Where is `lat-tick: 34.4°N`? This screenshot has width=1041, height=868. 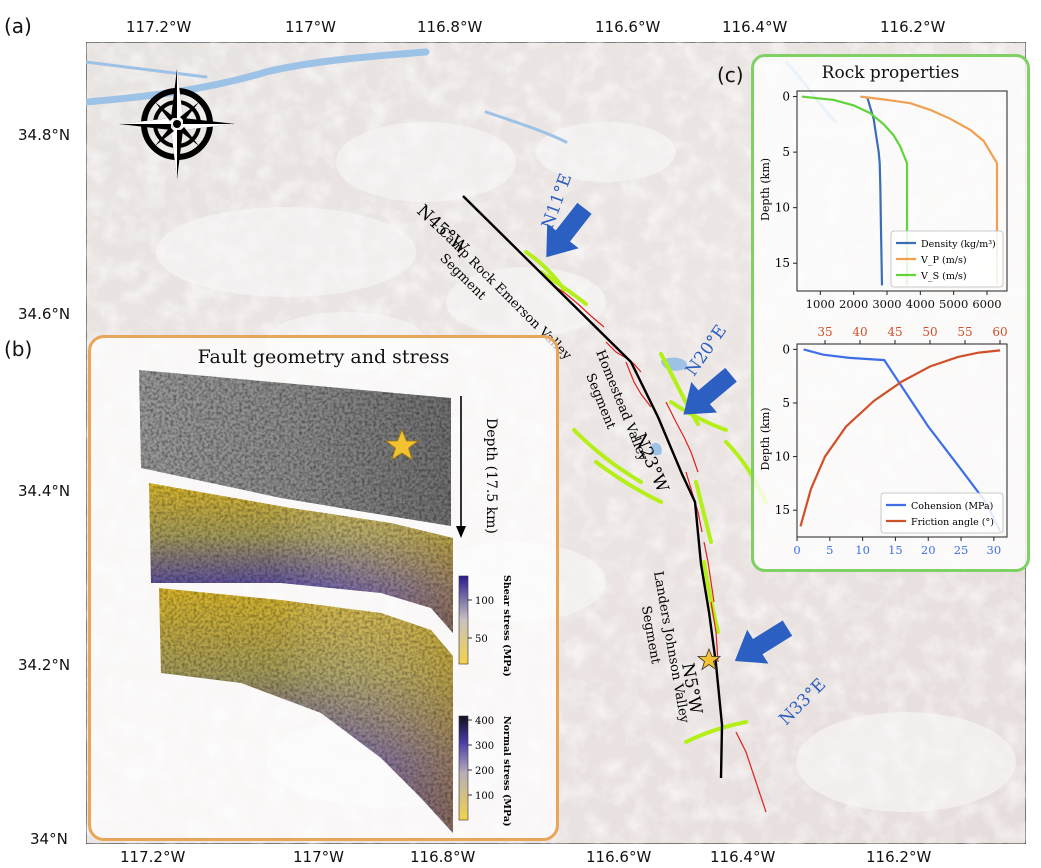
lat-tick: 34.4°N is located at coordinates (44, 491).